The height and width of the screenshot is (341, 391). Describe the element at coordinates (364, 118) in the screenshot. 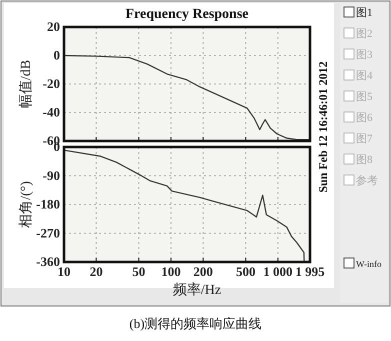

I see `caption: 图6` at that location.